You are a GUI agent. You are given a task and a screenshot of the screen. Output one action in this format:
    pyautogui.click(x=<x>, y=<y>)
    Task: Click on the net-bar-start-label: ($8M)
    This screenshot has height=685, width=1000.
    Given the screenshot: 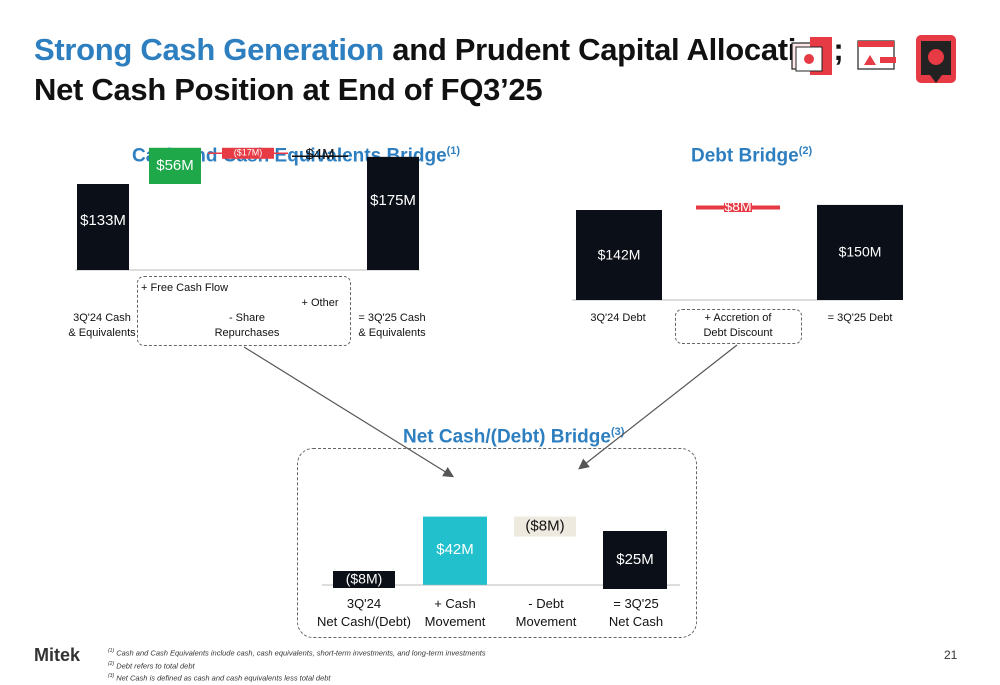 What is the action you would take?
    pyautogui.click(x=364, y=579)
    